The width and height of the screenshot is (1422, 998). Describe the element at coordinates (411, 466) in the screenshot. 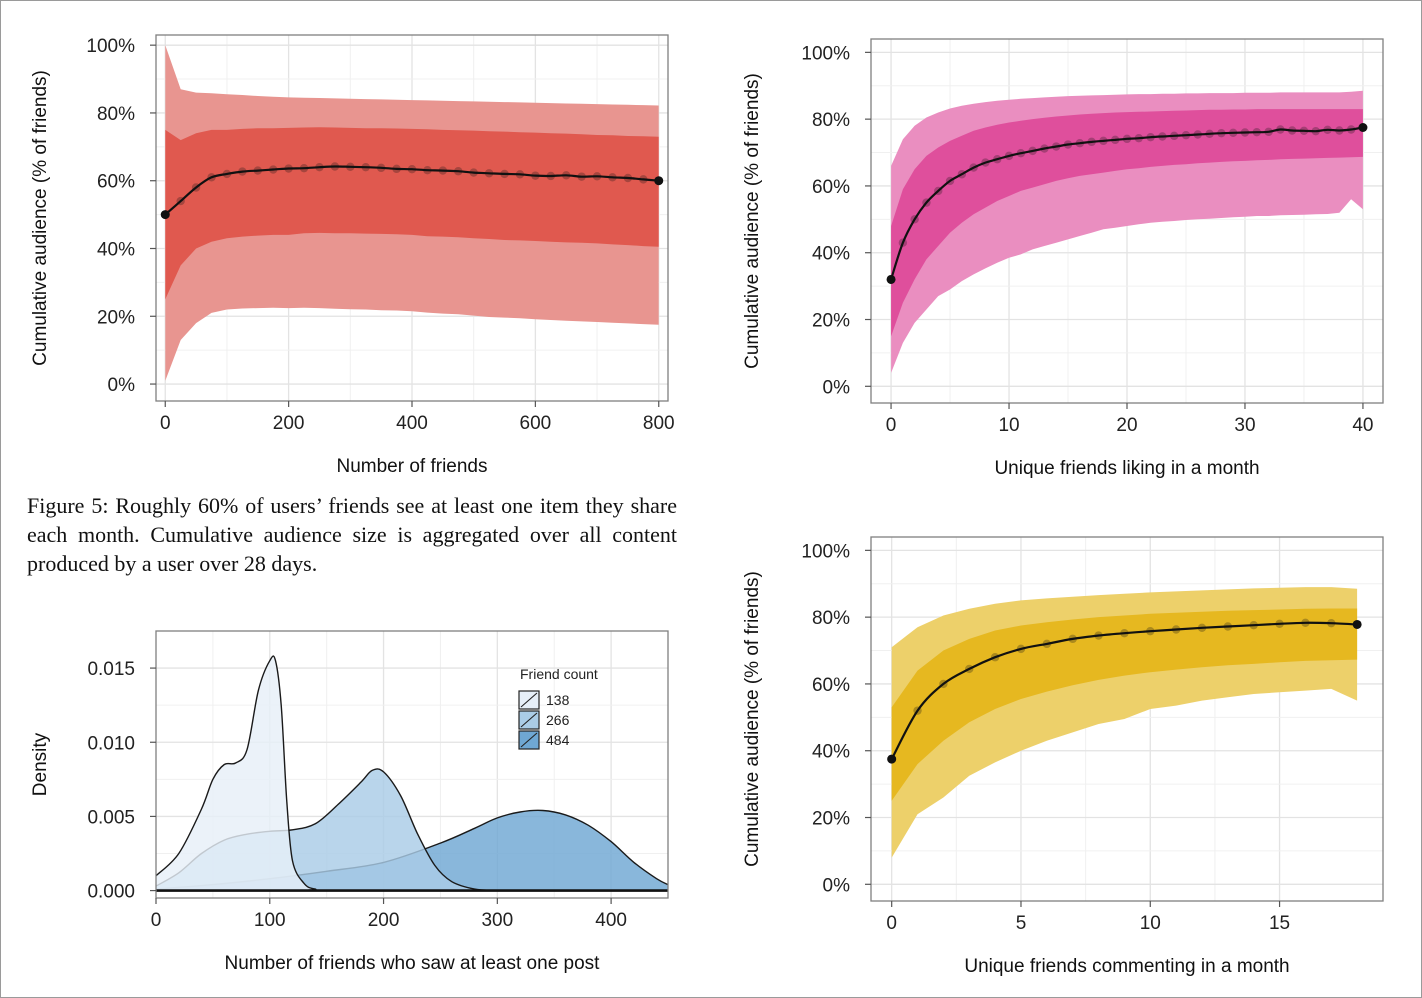

I see `x-axis-title: Number of friends` at that location.